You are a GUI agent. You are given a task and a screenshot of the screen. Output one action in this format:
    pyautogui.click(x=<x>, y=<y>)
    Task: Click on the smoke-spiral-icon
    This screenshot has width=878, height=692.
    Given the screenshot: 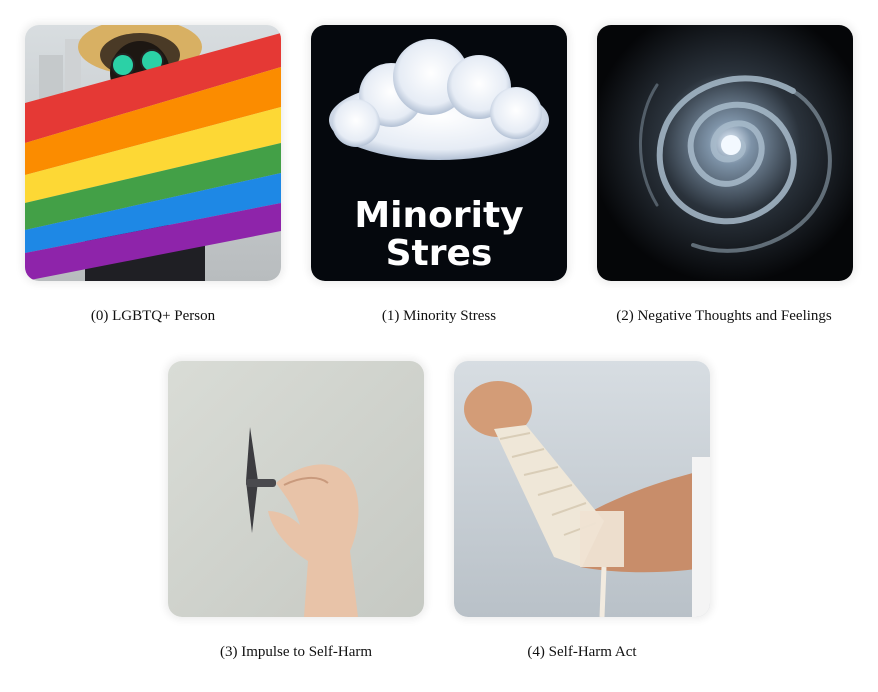 What is the action you would take?
    pyautogui.click(x=725, y=153)
    